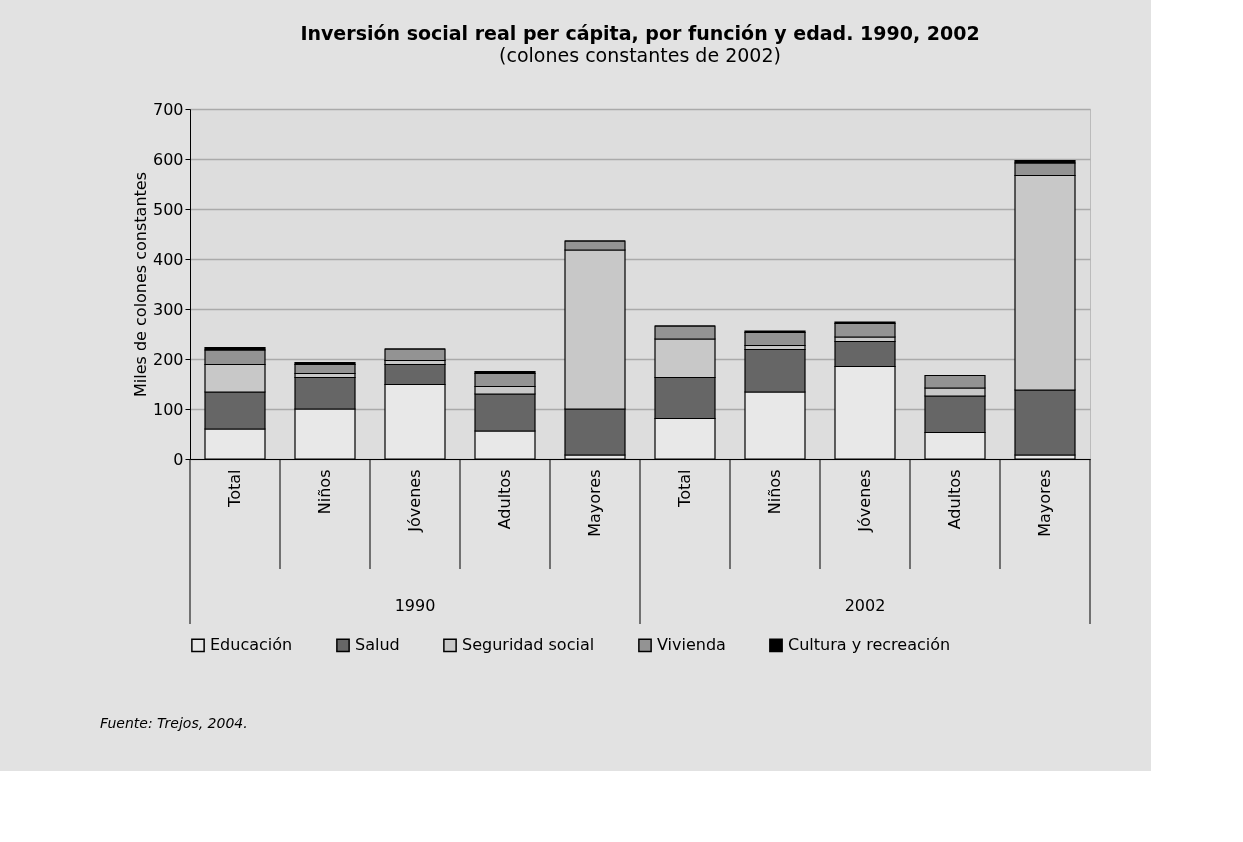 Image resolution: width=1243 pixels, height=842 pixels. Describe the element at coordinates (168, 109) in the screenshot. I see `y-tick-label: 700` at that location.